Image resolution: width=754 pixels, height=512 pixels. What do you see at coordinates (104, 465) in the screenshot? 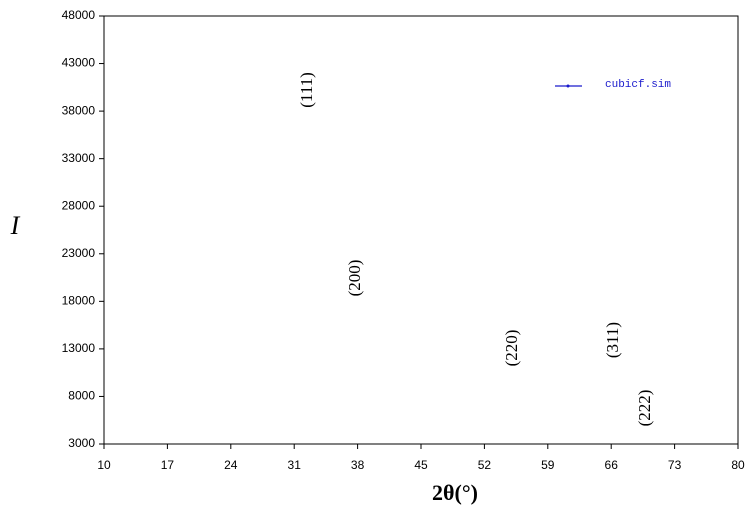
I see `x-tick-label: 10` at bounding box center [104, 465].